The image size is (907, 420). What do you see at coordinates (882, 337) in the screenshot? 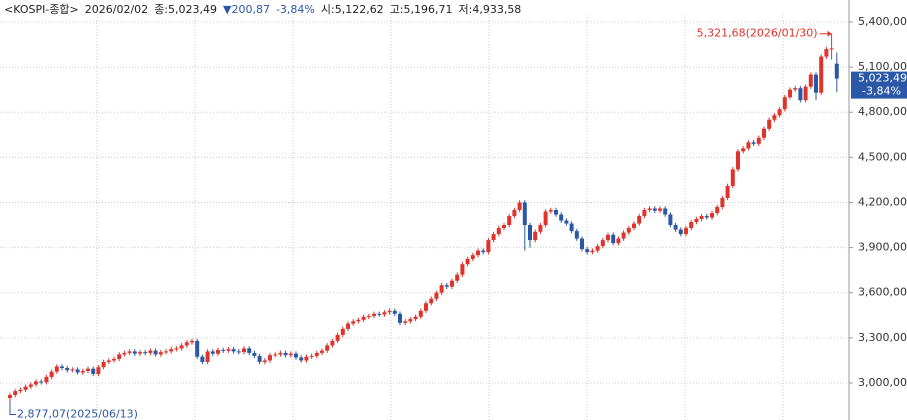
I see `y-tick-label: 3,300,00` at bounding box center [882, 337].